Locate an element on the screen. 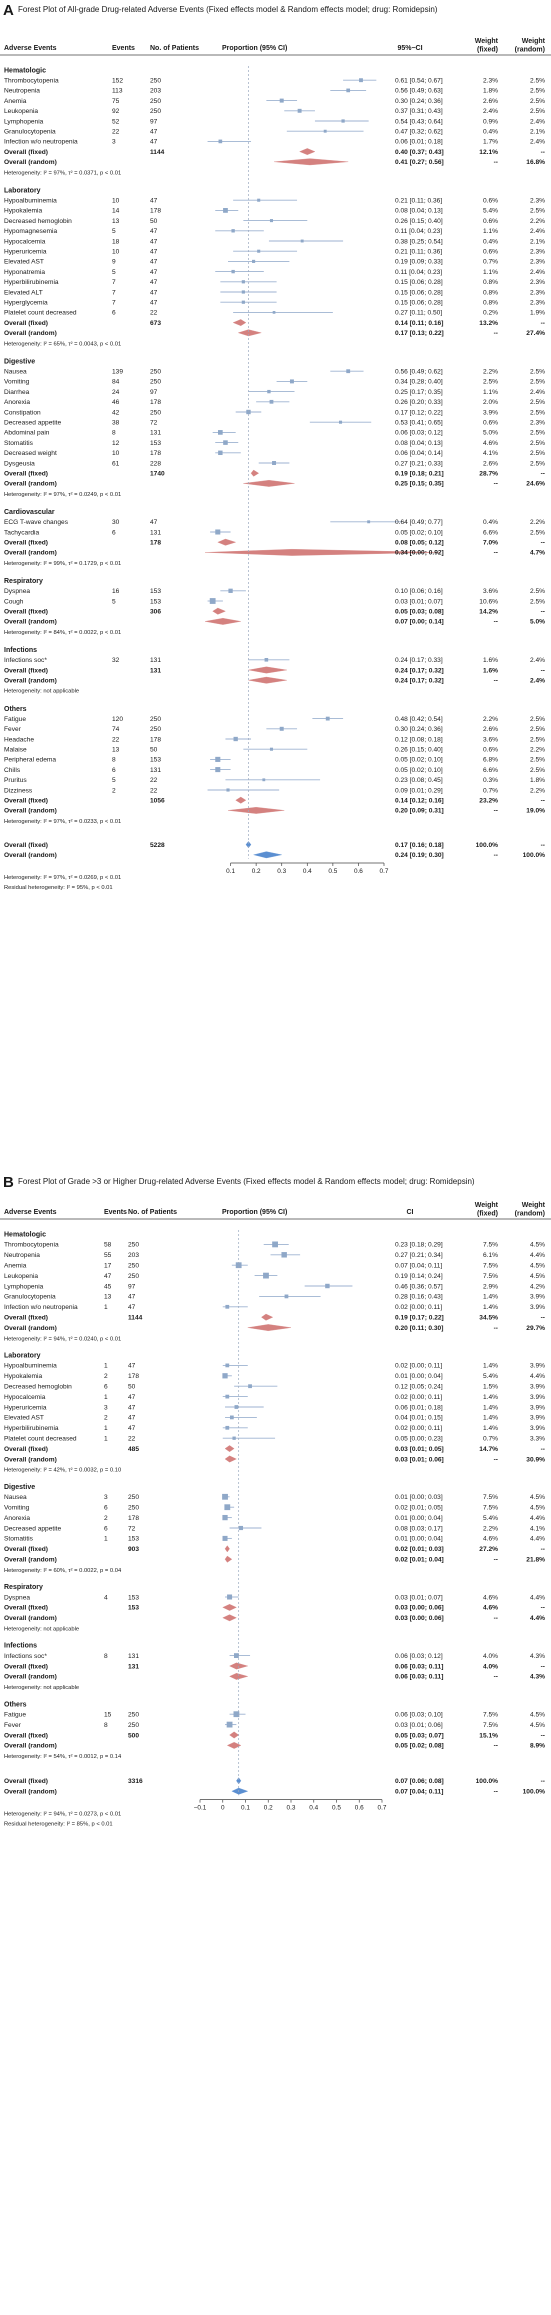 This screenshot has height=2315, width=551. events-count: 47 is located at coordinates (108, 1276).